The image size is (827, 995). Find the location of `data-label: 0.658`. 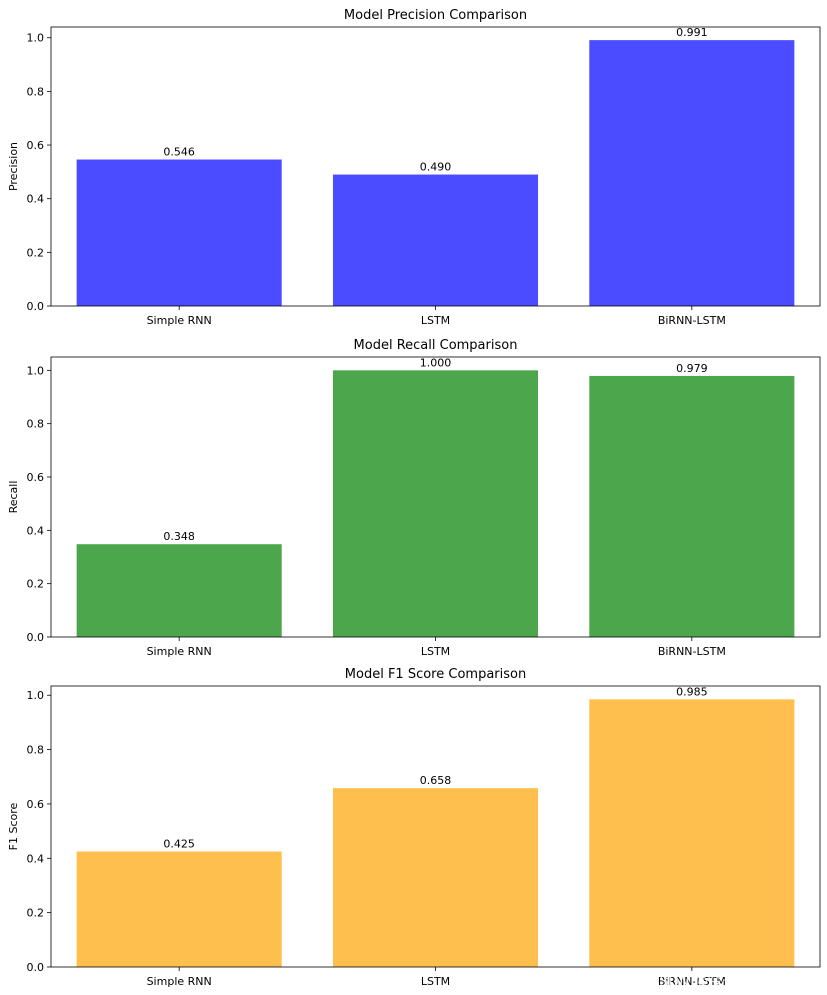

data-label: 0.658 is located at coordinates (436, 780).